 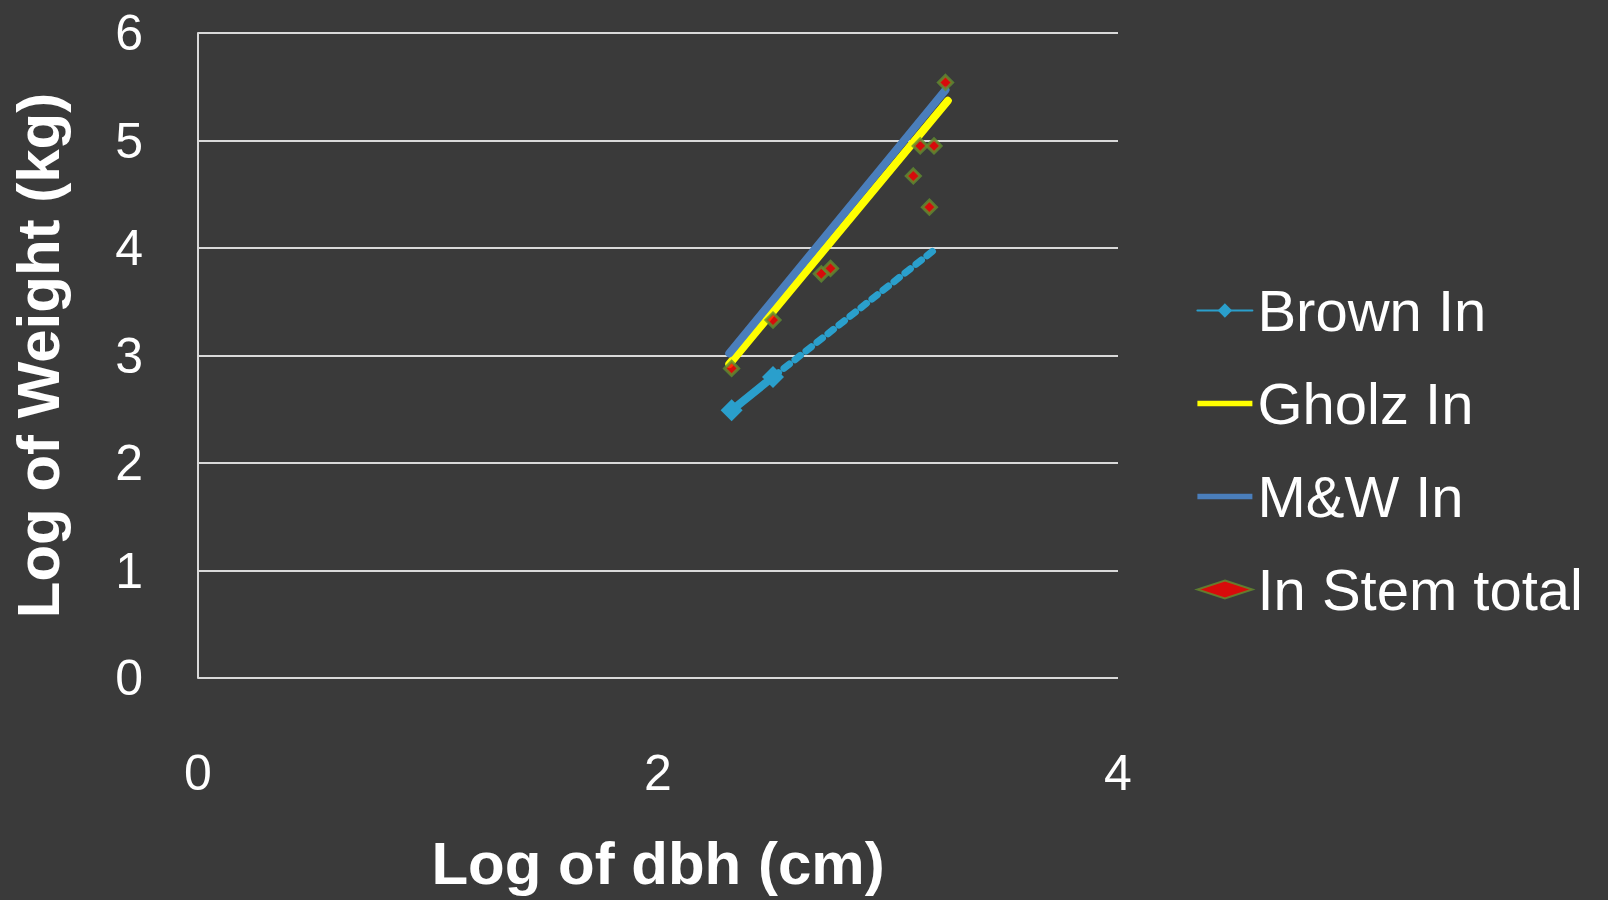 I want to click on legend-label: Gholz In, so click(x=1365, y=403).